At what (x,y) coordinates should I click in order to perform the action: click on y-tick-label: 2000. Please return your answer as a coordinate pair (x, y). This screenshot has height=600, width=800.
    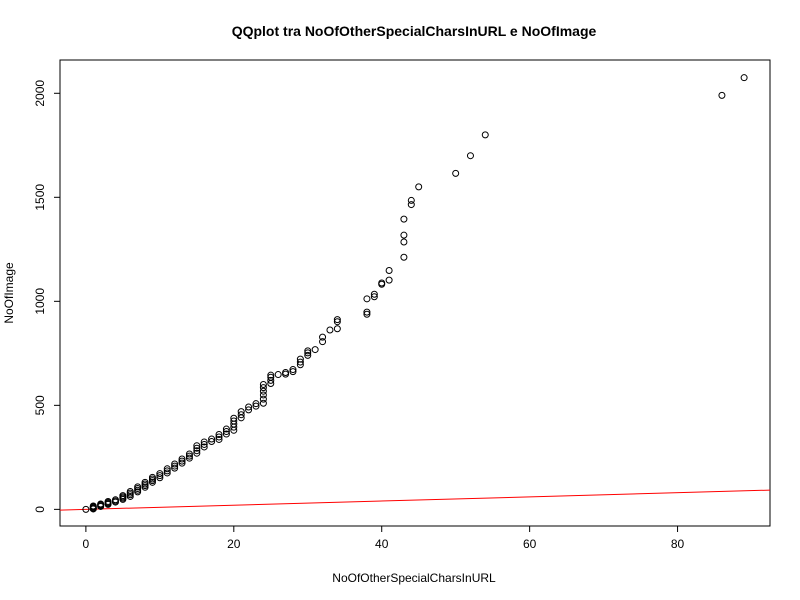
    Looking at the image, I should click on (40, 93).